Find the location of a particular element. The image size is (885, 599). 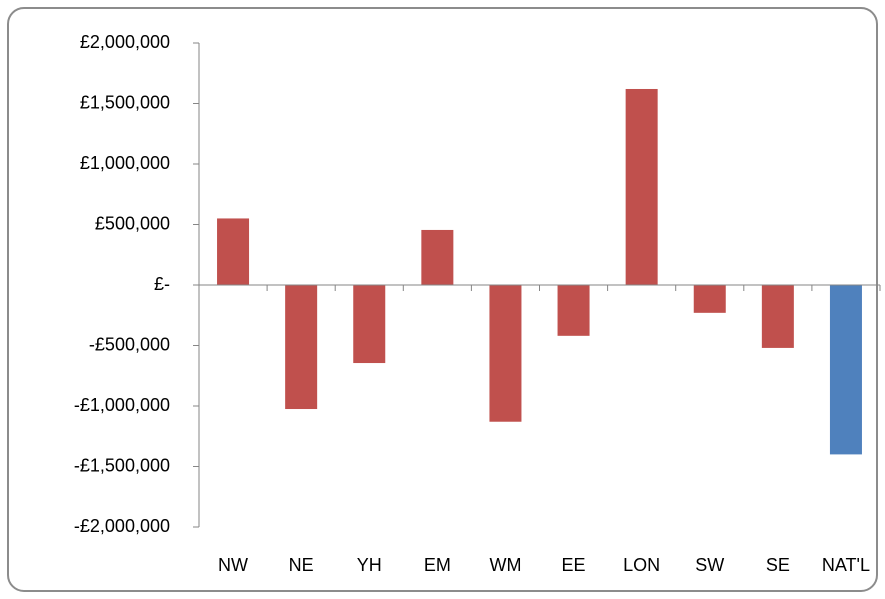

y-tick-label: £1,000,000 is located at coordinates (125, 163).